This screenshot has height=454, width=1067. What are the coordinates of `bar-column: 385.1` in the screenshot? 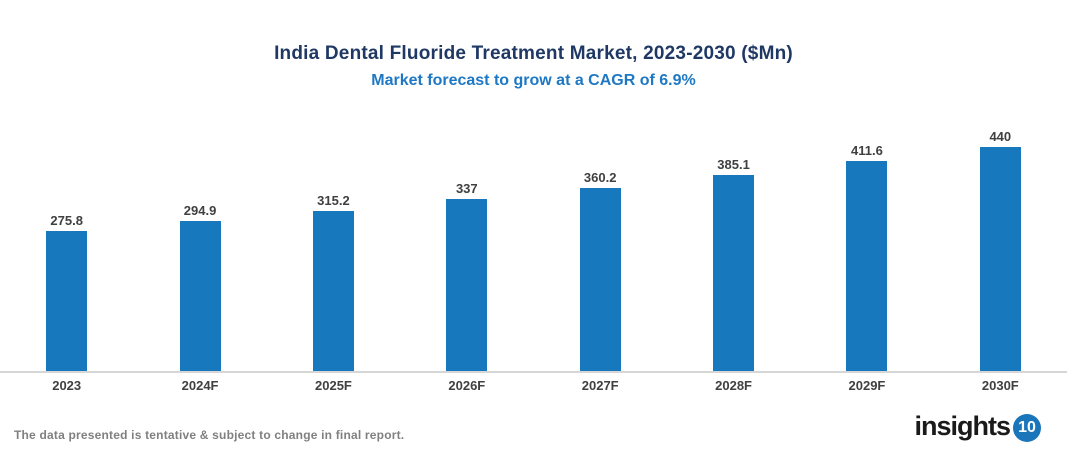 It's located at (733, 264).